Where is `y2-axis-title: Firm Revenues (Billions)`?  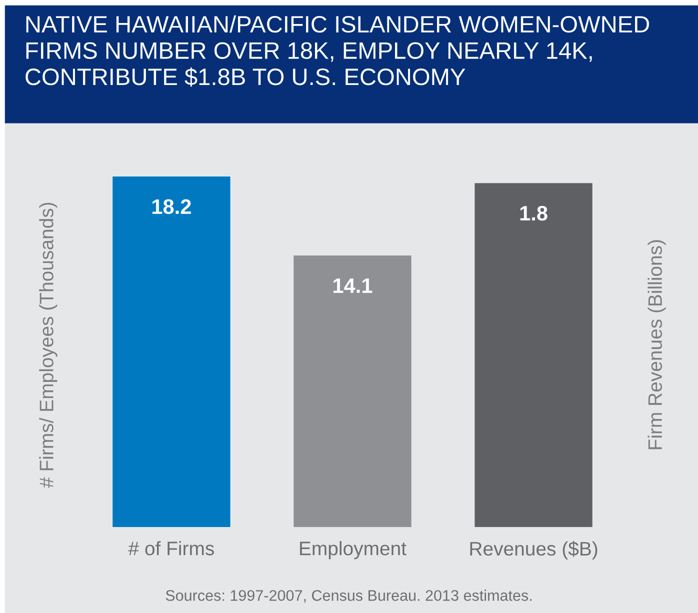
y2-axis-title: Firm Revenues (Billions) is located at coordinates (657, 345).